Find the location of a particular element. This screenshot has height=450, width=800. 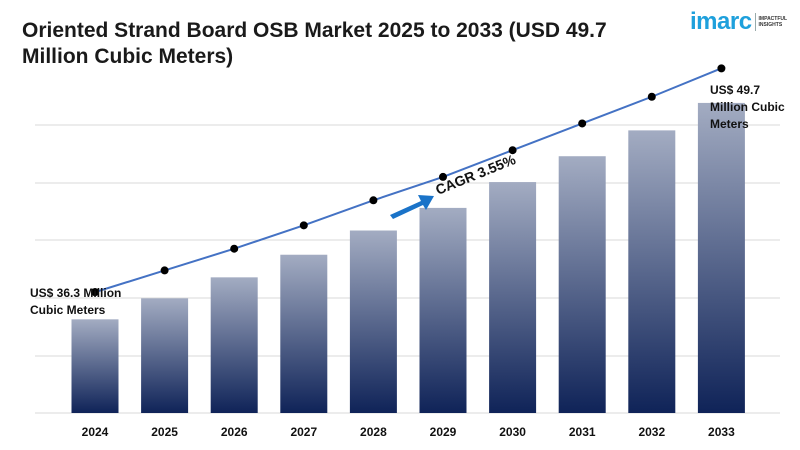

arrow-icon is located at coordinates (412, 207).